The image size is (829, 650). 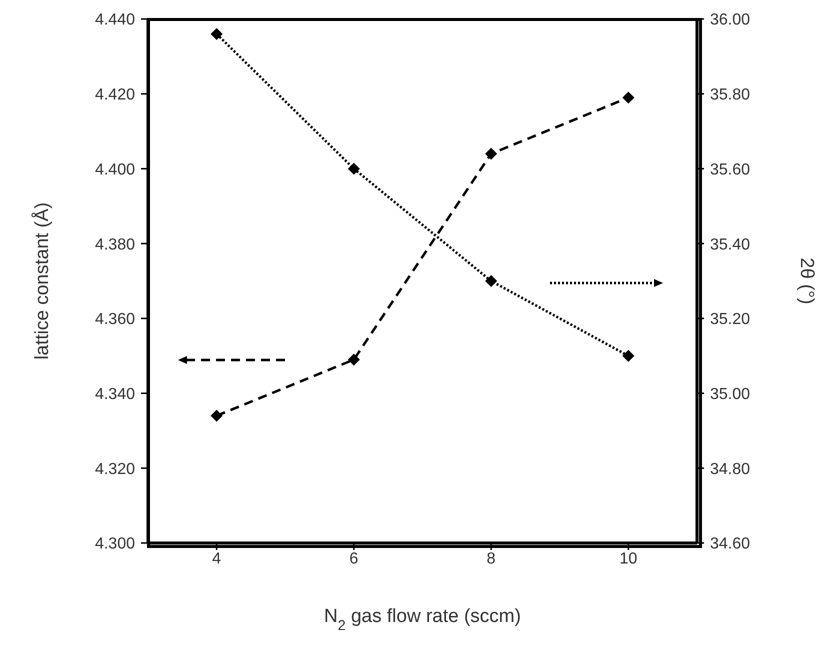 What do you see at coordinates (42, 281) in the screenshot?
I see `y-axis-title: lattice constant (Å)` at bounding box center [42, 281].